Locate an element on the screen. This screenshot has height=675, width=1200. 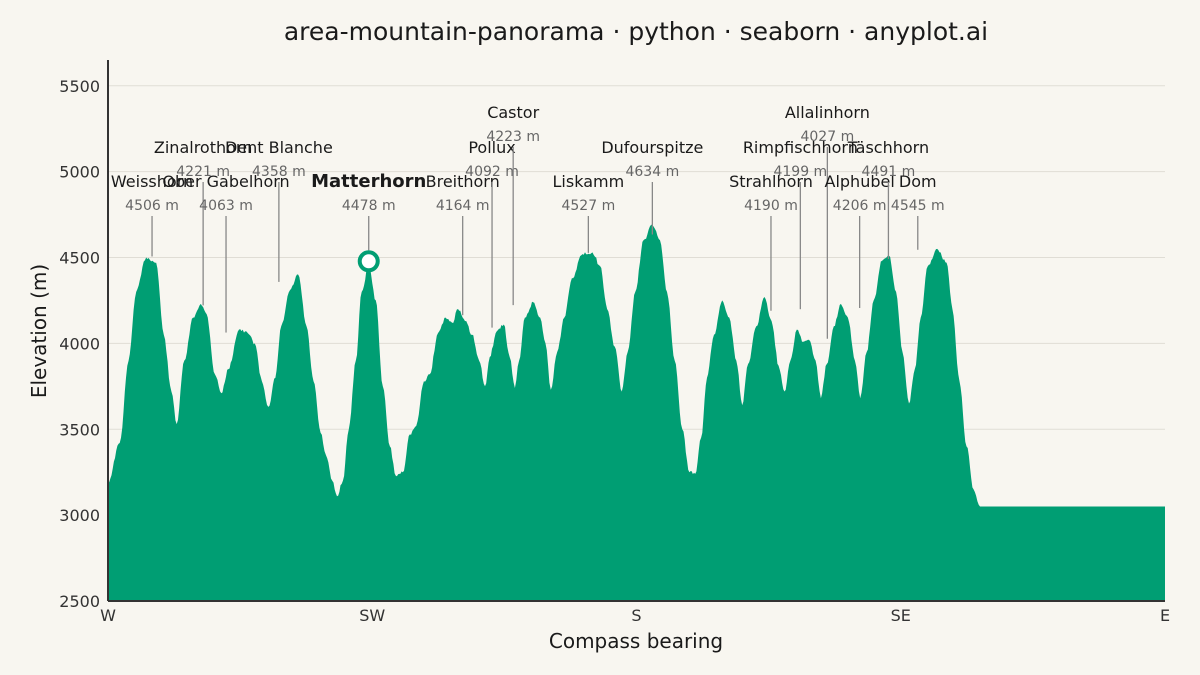
peak-name: Strahlhorn is located at coordinates (771, 181).